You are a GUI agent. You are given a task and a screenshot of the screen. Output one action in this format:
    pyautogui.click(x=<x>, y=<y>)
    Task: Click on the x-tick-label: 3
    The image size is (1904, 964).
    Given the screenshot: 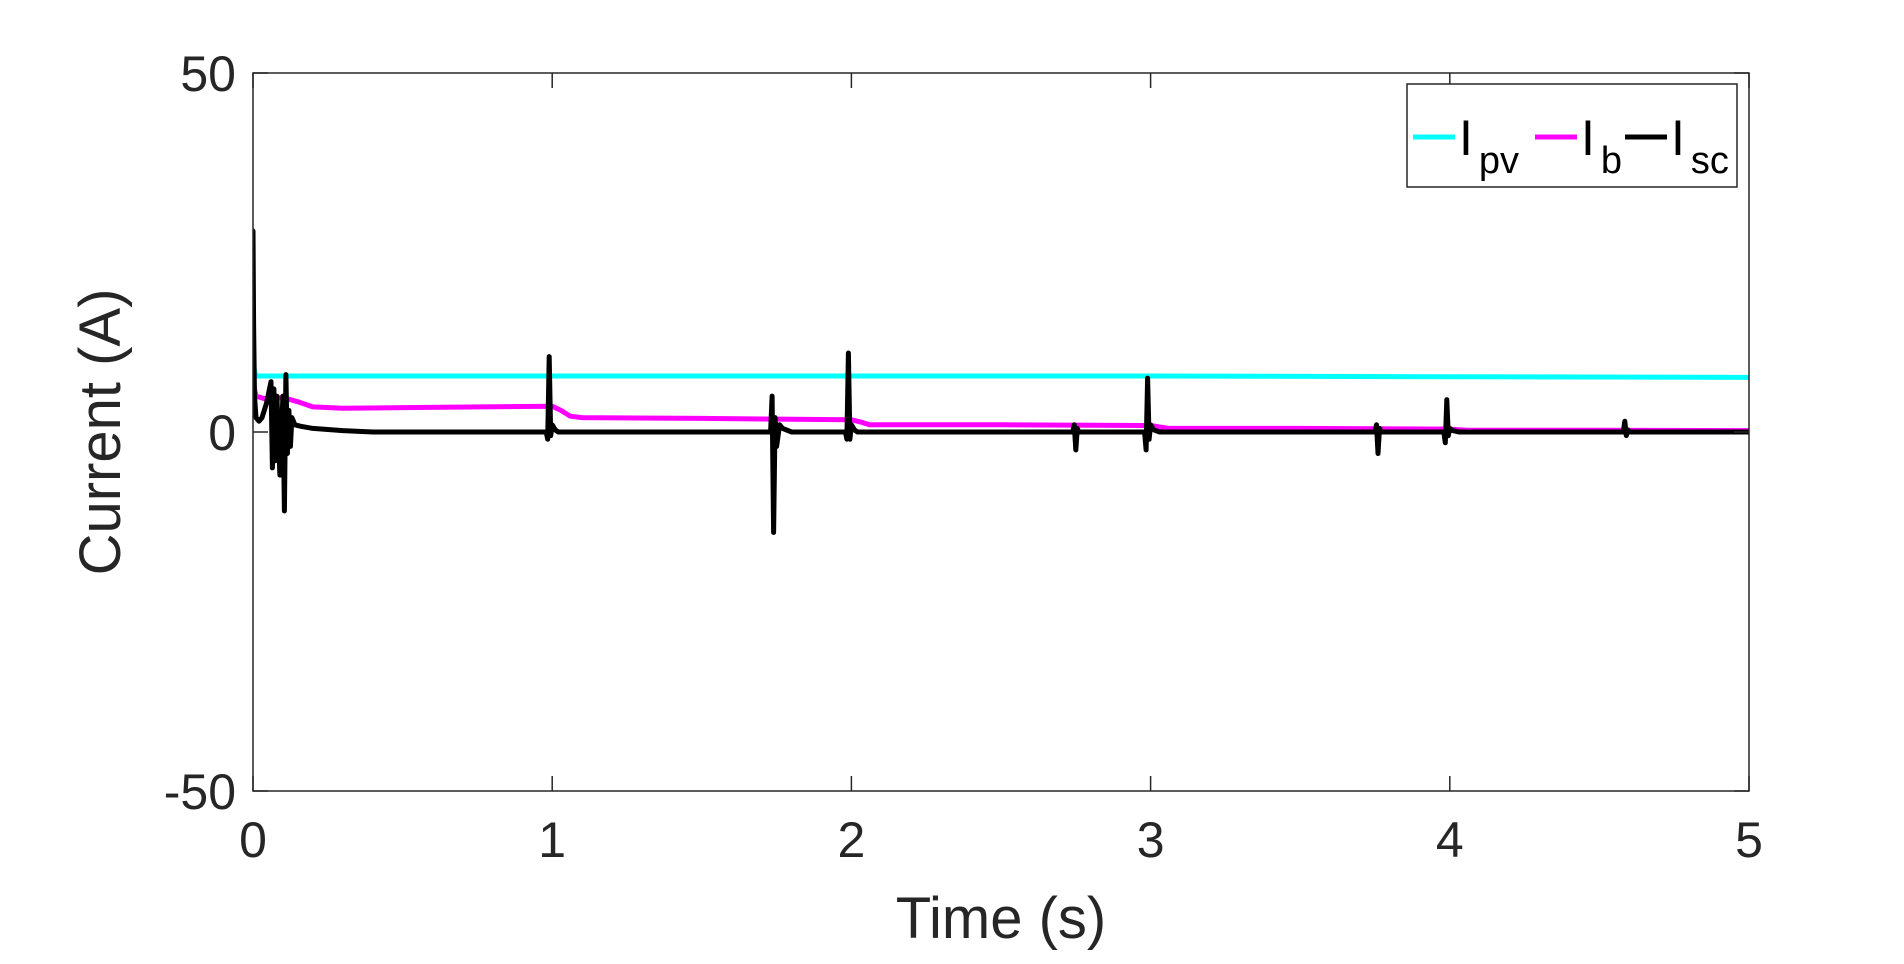 What is the action you would take?
    pyautogui.click(x=1151, y=840)
    